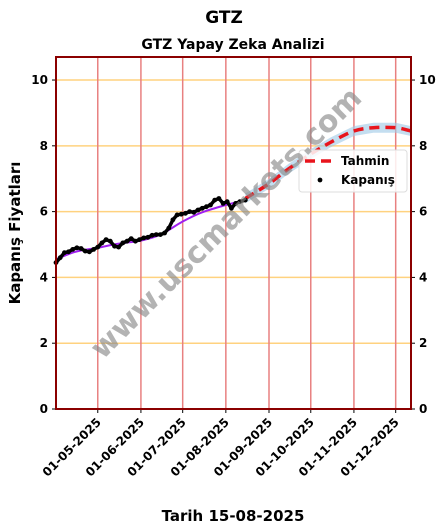  I want to click on chart-suptitle: GTZ, so click(224, 18).